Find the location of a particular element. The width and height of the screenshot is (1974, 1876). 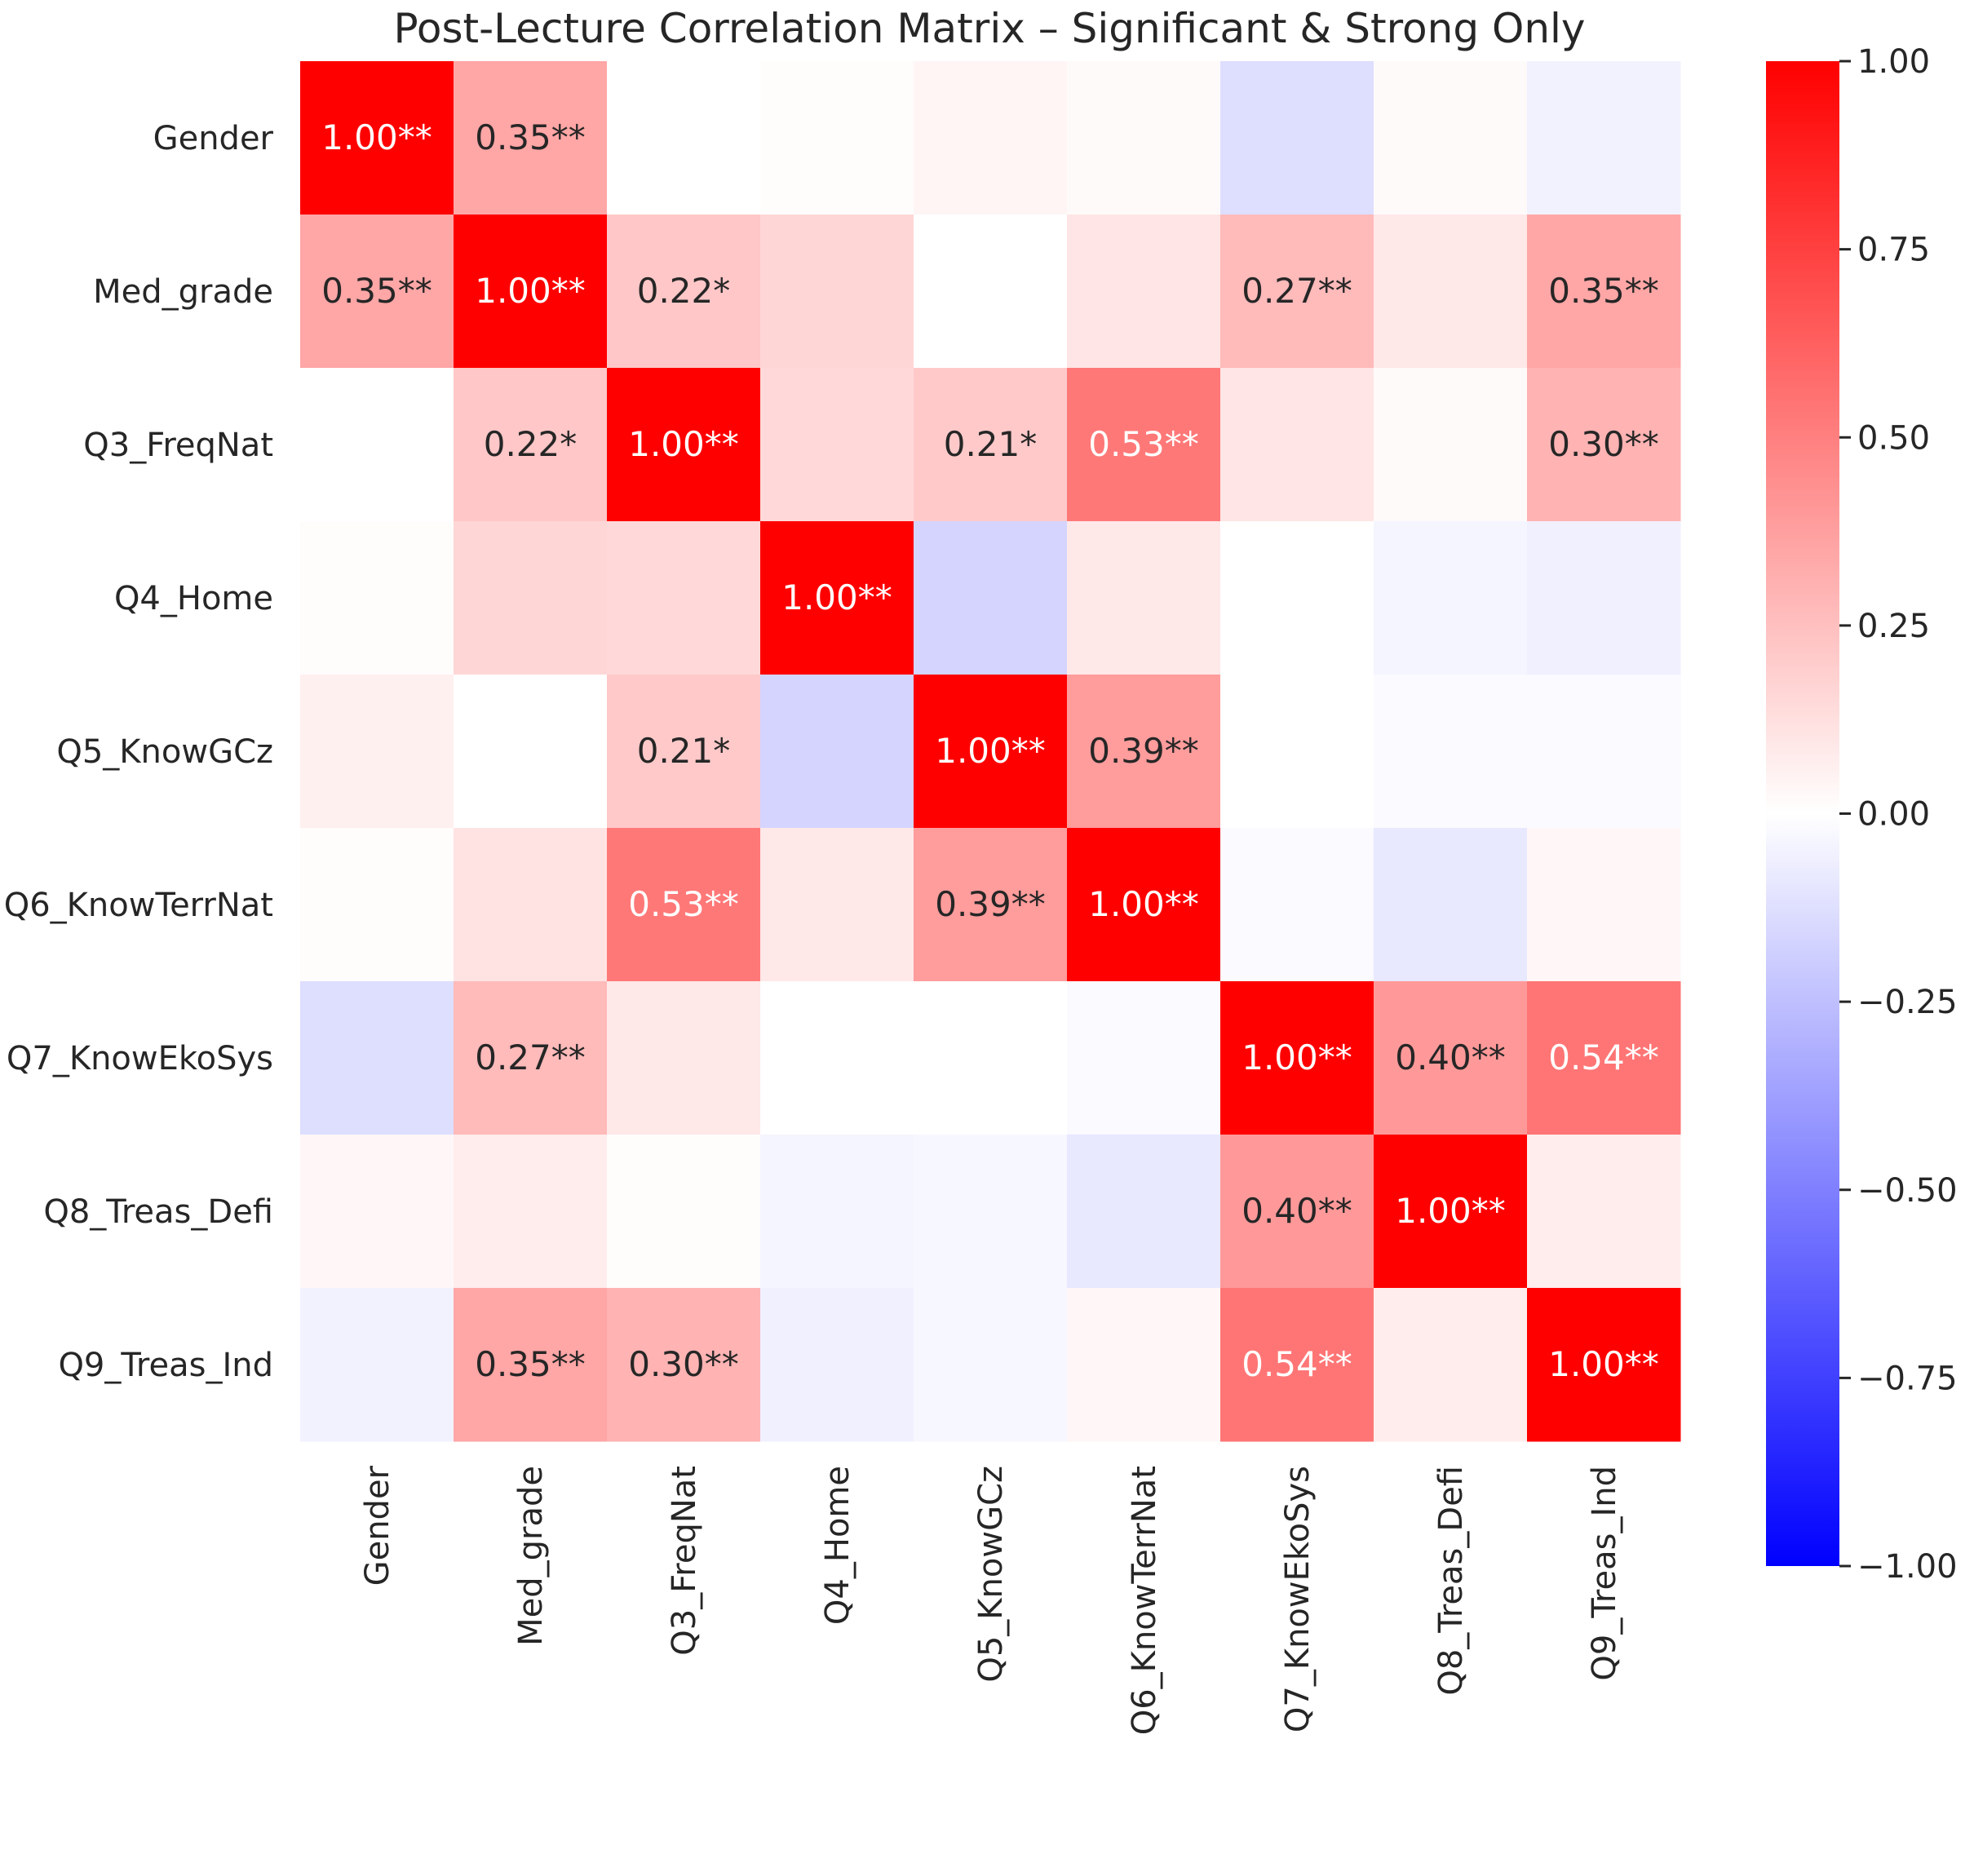

colorbar-tick-label: 0.25 is located at coordinates (1893, 626).